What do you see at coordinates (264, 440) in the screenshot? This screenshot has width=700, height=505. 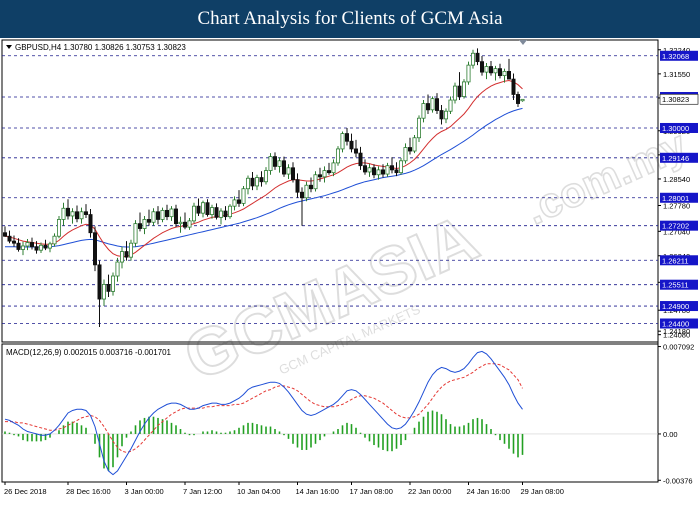 I see `macd-histogram` at bounding box center [264, 440].